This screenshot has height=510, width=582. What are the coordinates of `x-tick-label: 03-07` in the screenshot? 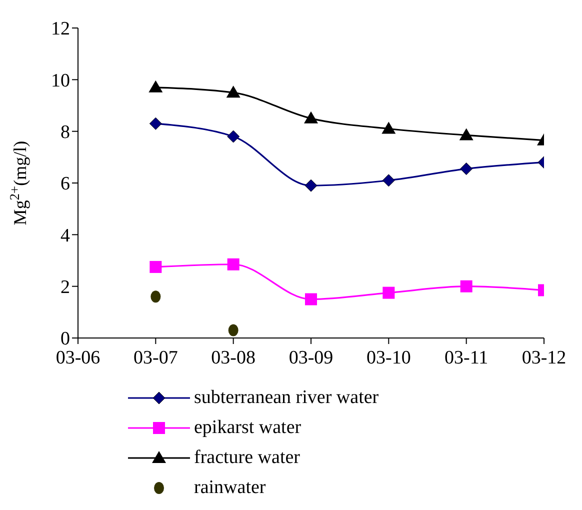 It's located at (156, 357).